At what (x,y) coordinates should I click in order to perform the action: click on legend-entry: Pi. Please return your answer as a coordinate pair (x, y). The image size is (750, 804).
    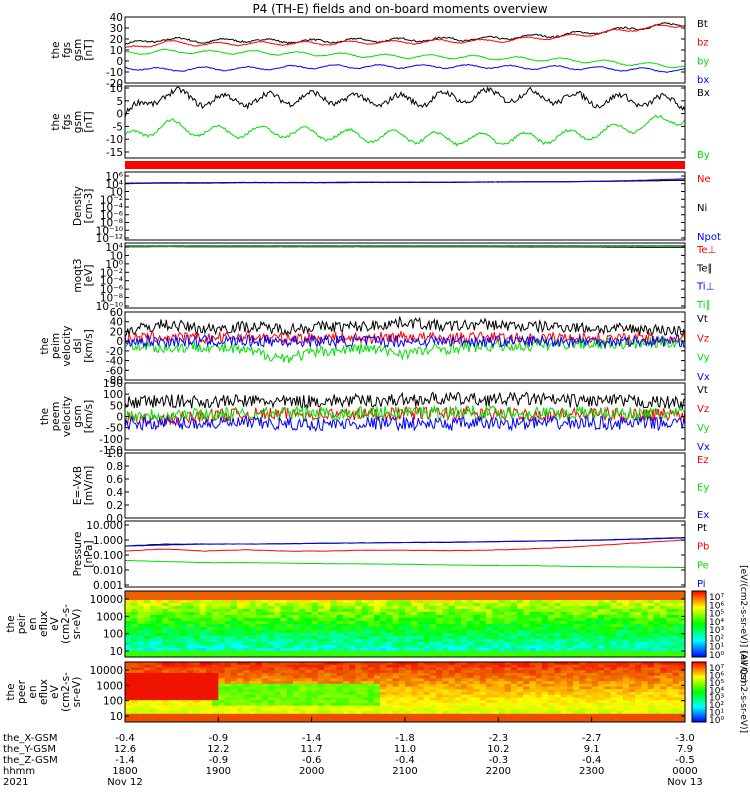
    Looking at the image, I should click on (701, 584).